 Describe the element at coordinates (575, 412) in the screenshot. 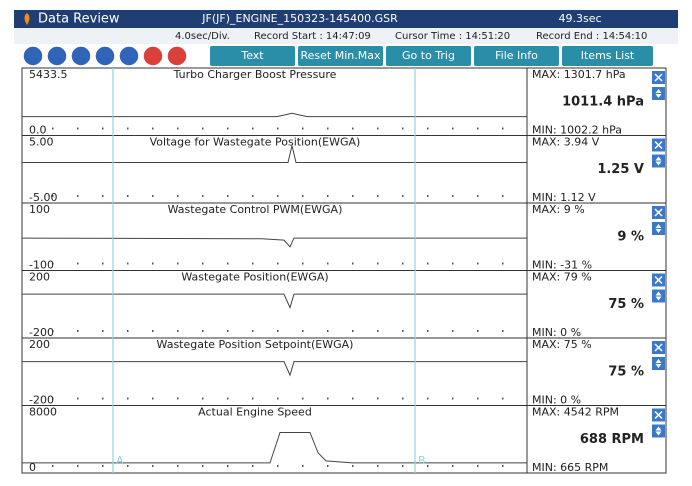

I see `max-value: MAX: 4542 RPM` at that location.